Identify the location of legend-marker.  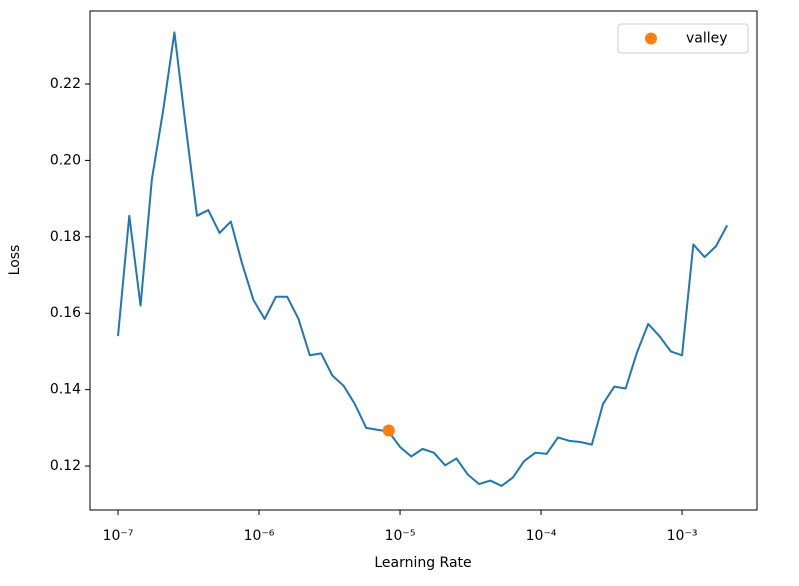
(651, 38).